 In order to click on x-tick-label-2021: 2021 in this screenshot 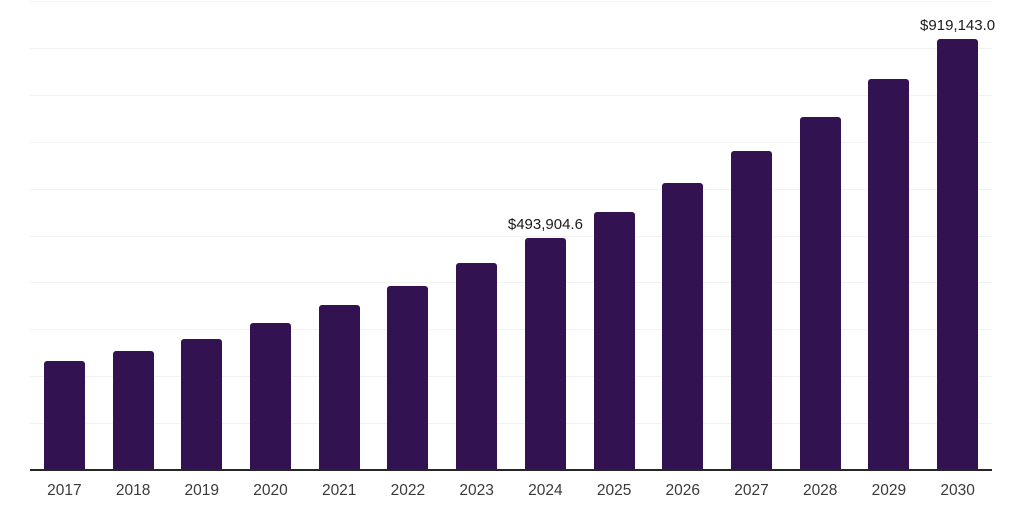, I will do `click(339, 490)`.